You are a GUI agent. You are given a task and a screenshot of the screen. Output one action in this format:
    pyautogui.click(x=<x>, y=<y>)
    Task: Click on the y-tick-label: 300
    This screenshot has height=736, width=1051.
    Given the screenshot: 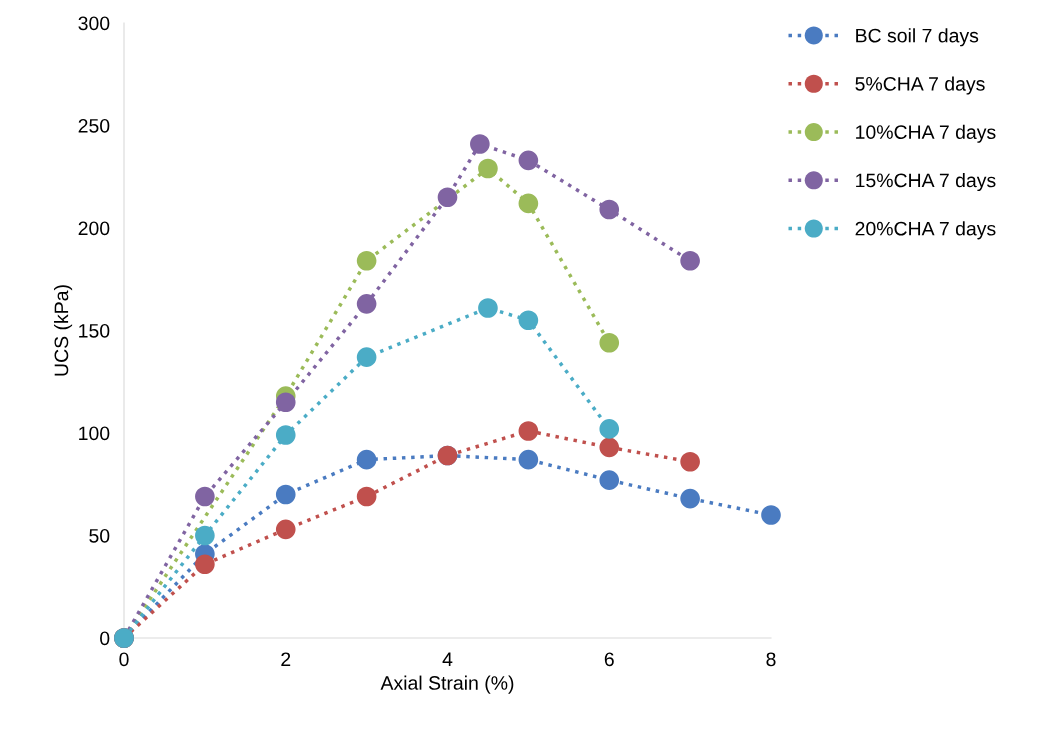 What is the action you would take?
    pyautogui.click(x=94, y=23)
    